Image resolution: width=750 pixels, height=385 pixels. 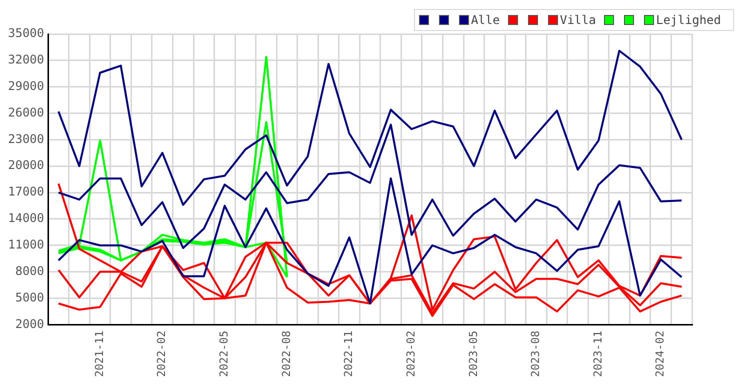 I want to click on x-tick-label: 2023-02, so click(x=411, y=353).